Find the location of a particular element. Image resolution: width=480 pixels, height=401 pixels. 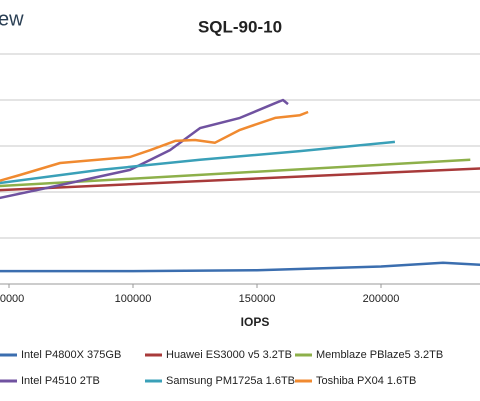

legend-label: Memblaze PBlaze5 3.2TB is located at coordinates (379, 355).